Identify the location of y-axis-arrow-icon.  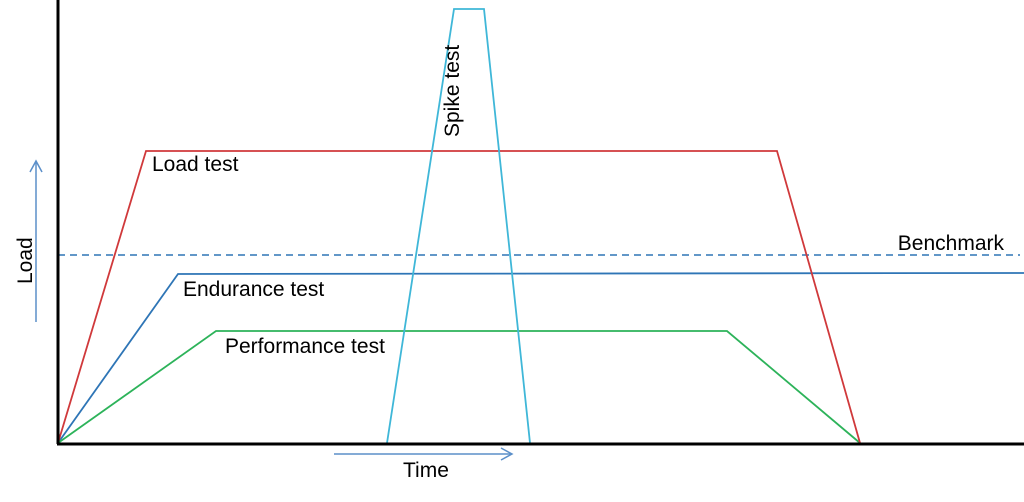
(36, 240).